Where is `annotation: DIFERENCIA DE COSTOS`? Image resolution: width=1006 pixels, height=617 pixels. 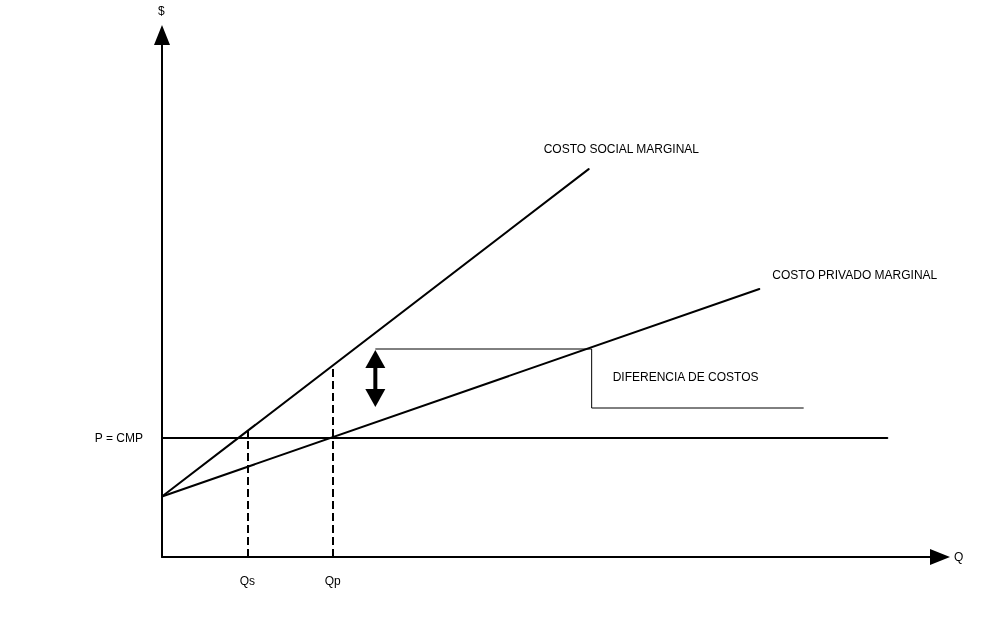
annotation: DIFERENCIA DE COSTOS is located at coordinates (685, 377).